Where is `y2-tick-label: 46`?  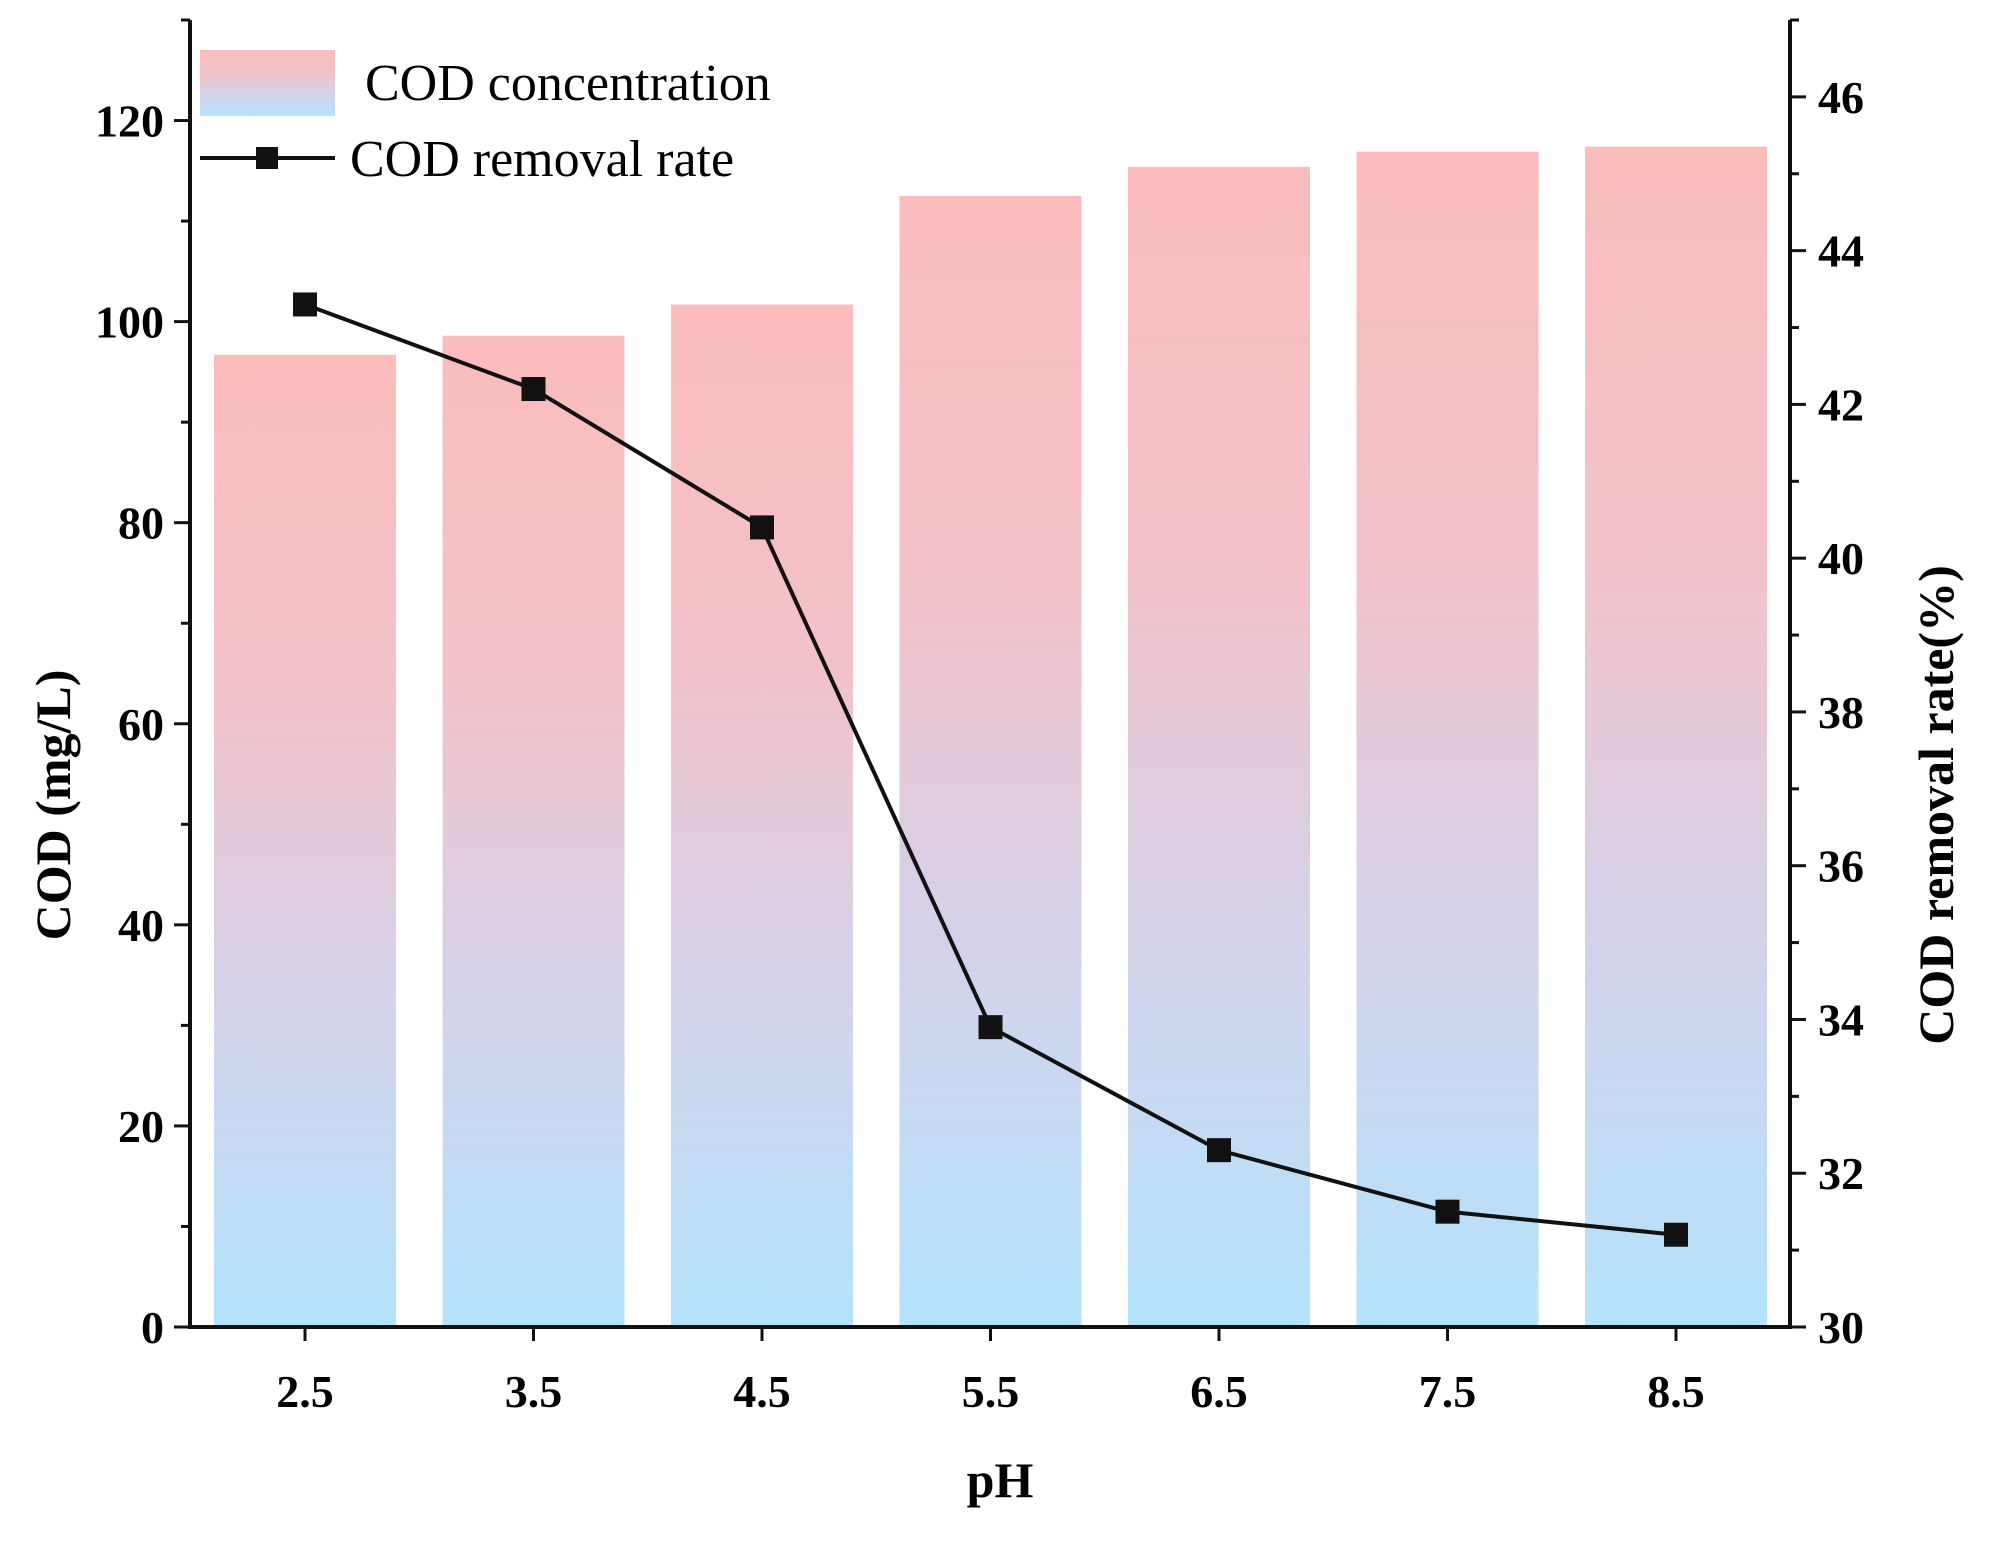 y2-tick-label: 46 is located at coordinates (1841, 97).